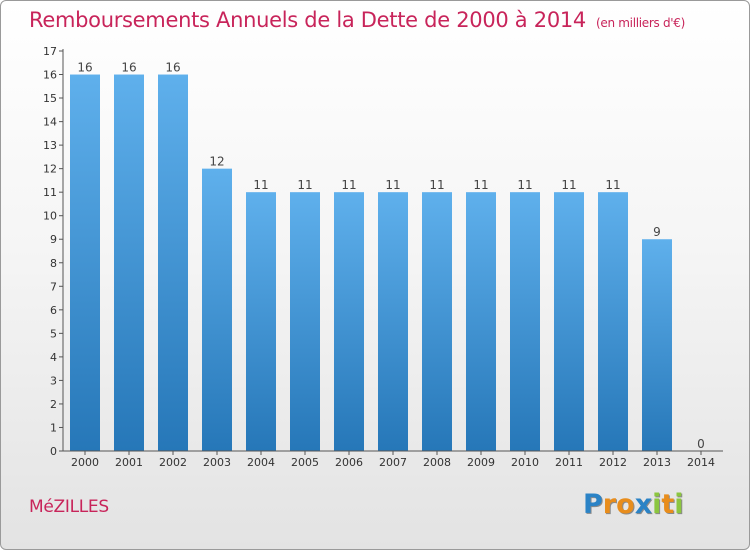 Image resolution: width=750 pixels, height=550 pixels. What do you see at coordinates (129, 262) in the screenshot?
I see `bar-2001` at bounding box center [129, 262].